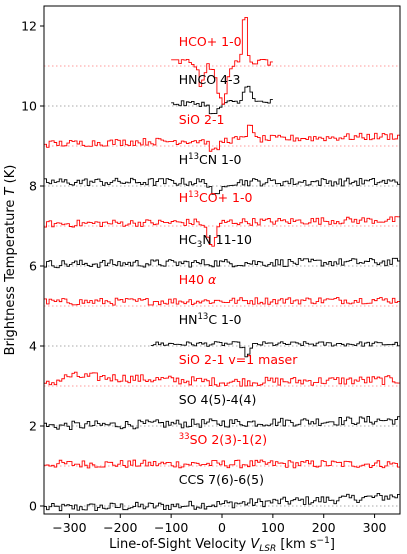 This screenshot has width=407, height=554. What do you see at coordinates (33, 186) in the screenshot?
I see `y-tick-label-4: 8` at bounding box center [33, 186].